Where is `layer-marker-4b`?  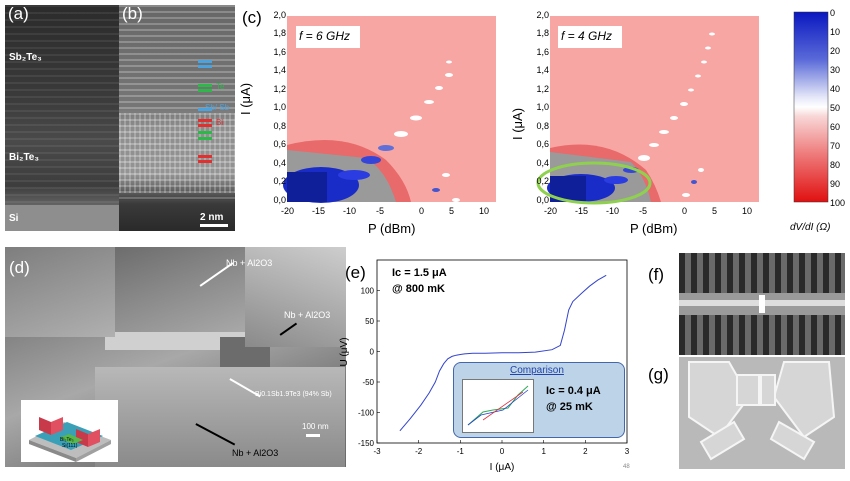 layer-marker-4b is located at coordinates (205, 125).